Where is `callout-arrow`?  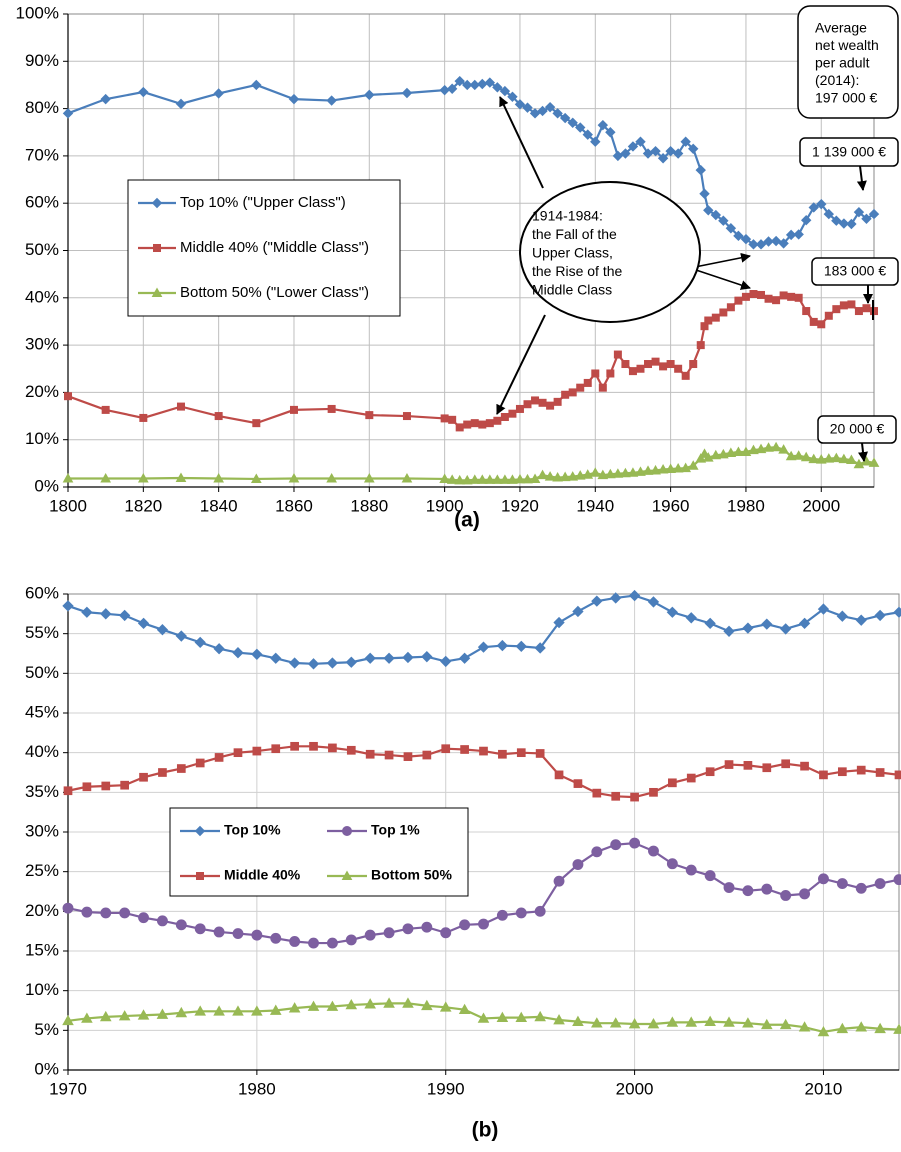
callout-arrow is located at coordinates (863, 452).